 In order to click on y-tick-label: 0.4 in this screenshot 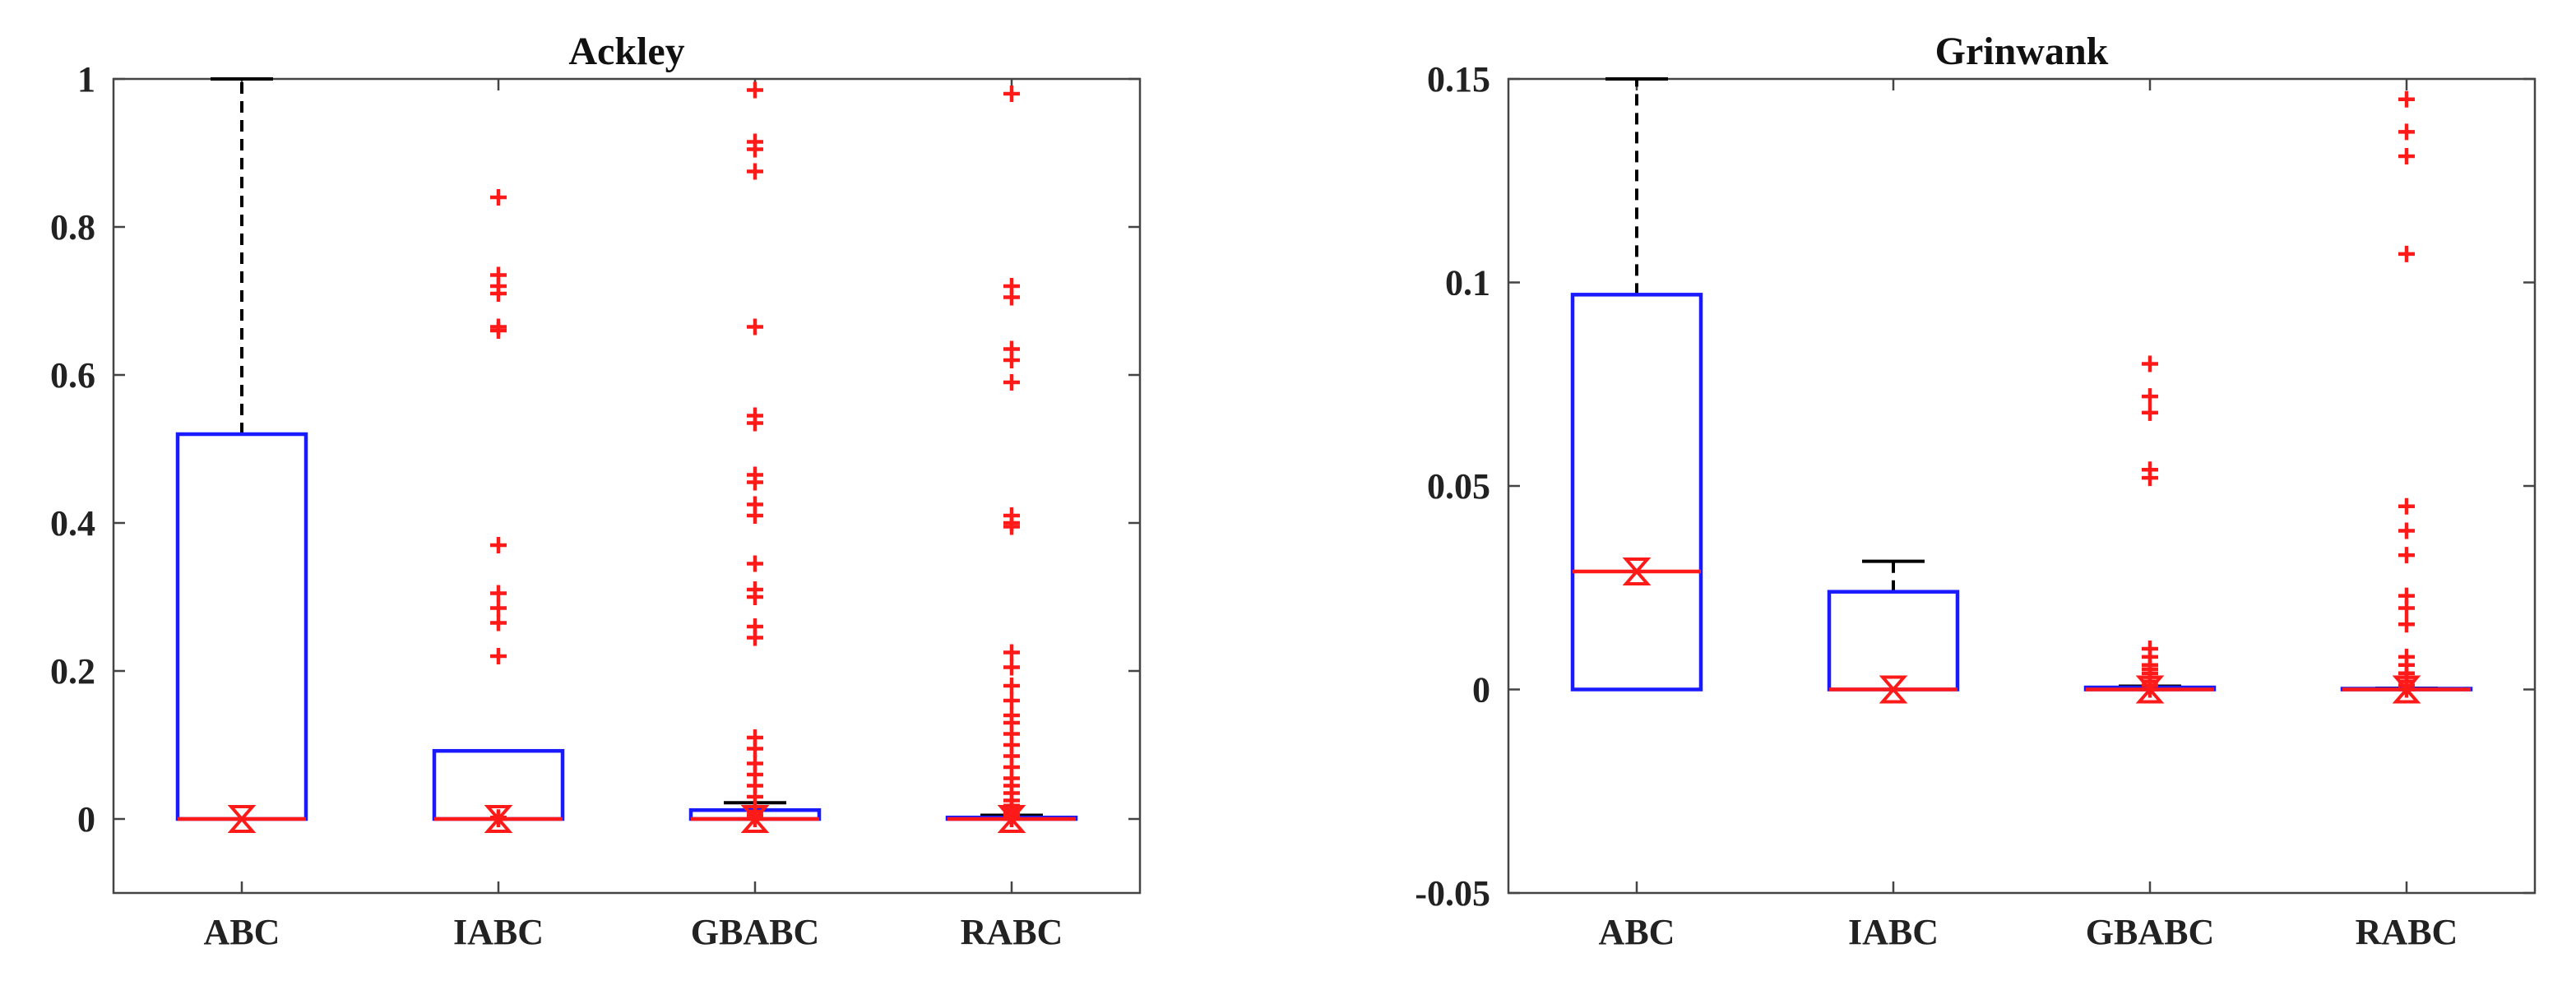, I will do `click(72, 524)`.